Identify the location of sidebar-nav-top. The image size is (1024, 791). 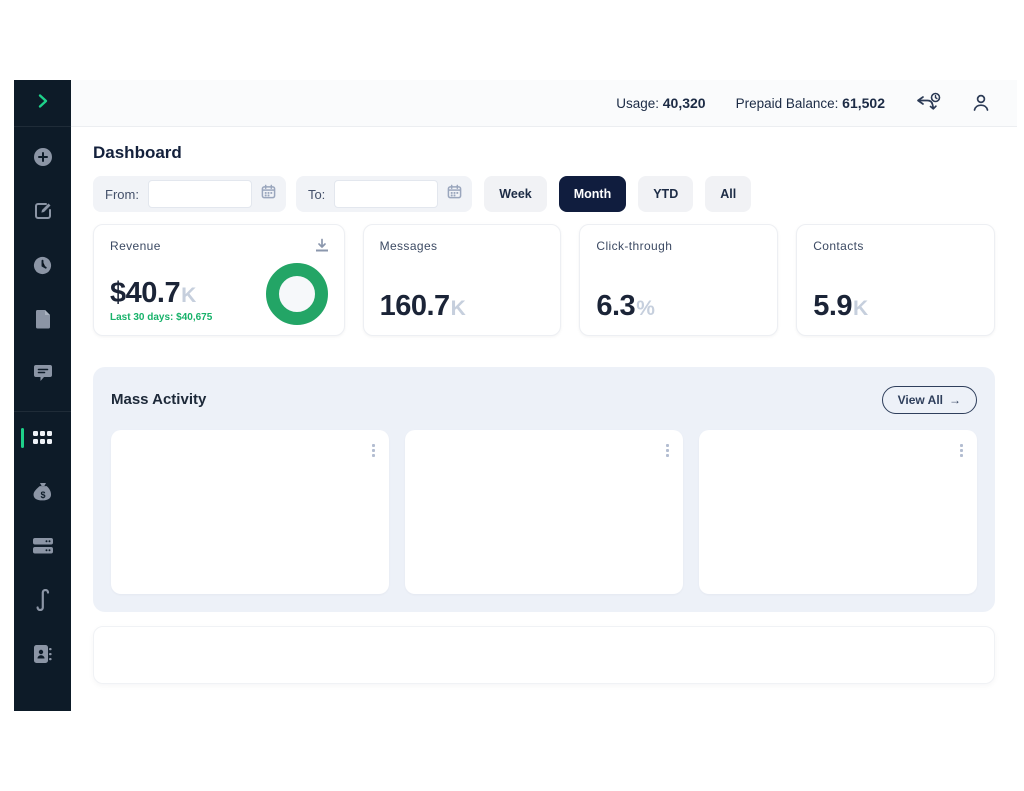
(42, 256).